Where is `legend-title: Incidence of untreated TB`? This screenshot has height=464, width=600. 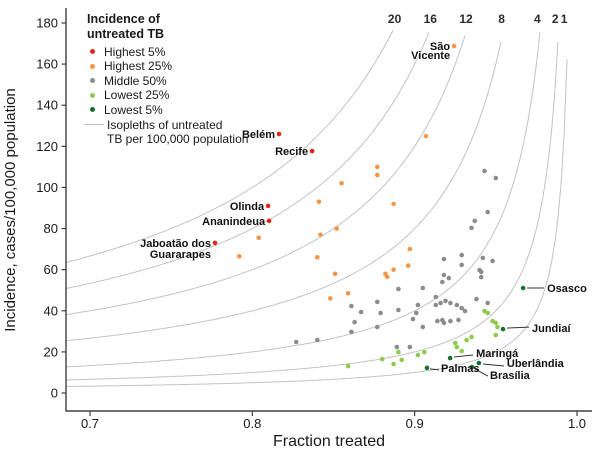 legend-title: Incidence of untreated TB is located at coordinates (169, 27).